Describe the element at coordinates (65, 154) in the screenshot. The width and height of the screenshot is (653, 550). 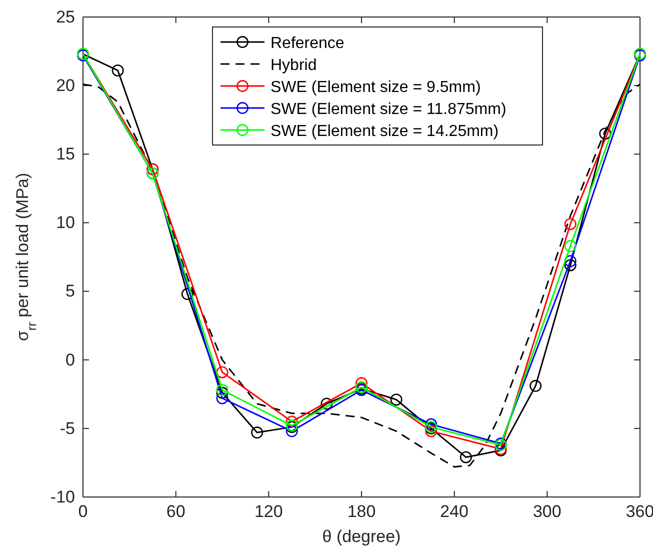
I see `y-tick-label: 15` at that location.